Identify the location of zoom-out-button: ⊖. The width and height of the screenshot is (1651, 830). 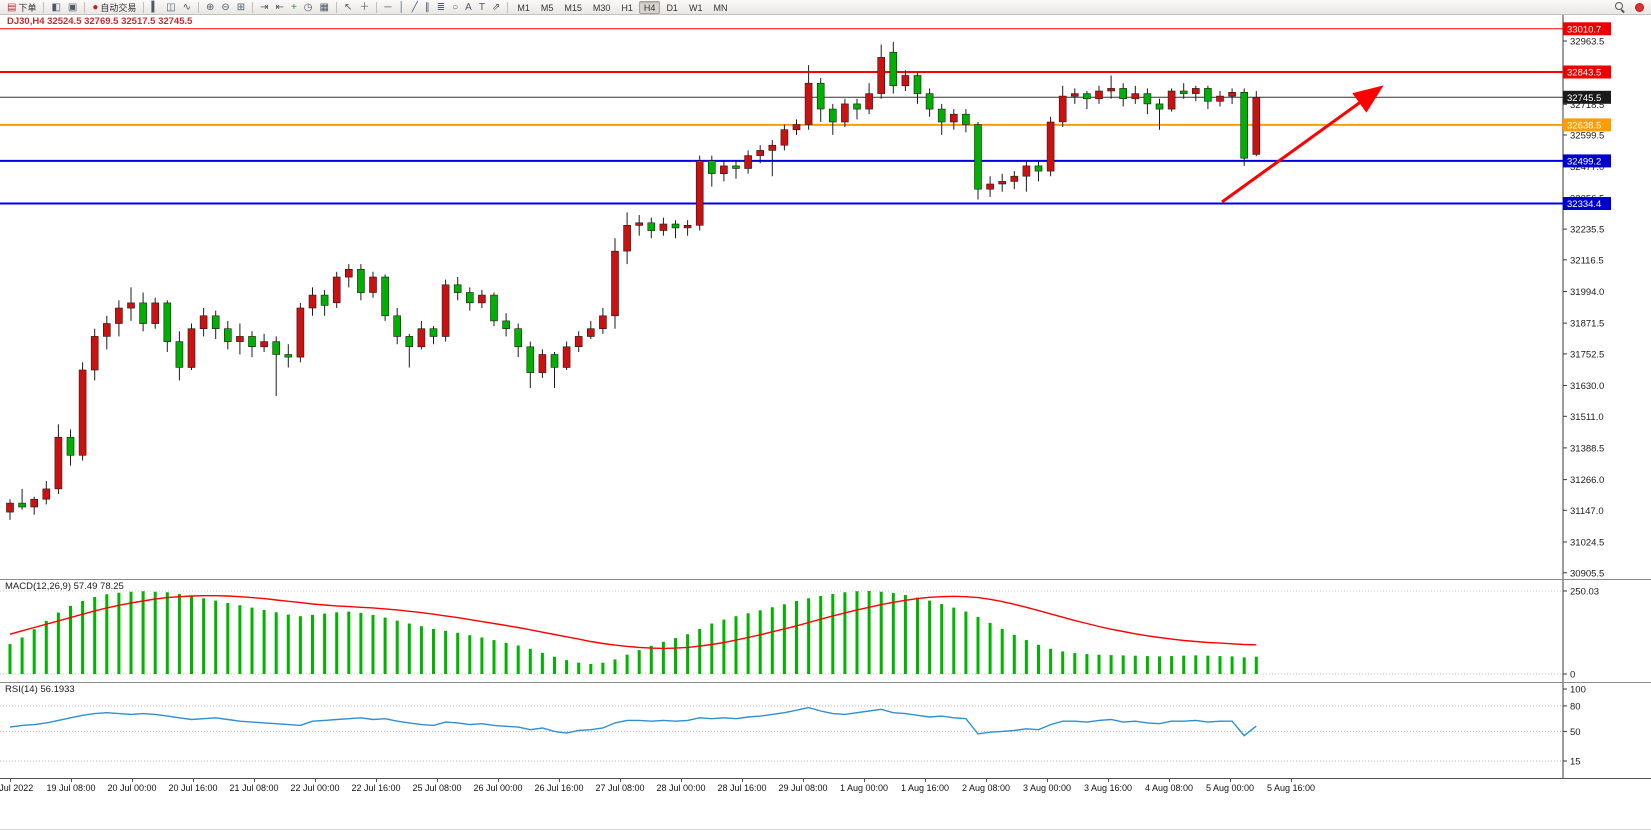
(225, 7).